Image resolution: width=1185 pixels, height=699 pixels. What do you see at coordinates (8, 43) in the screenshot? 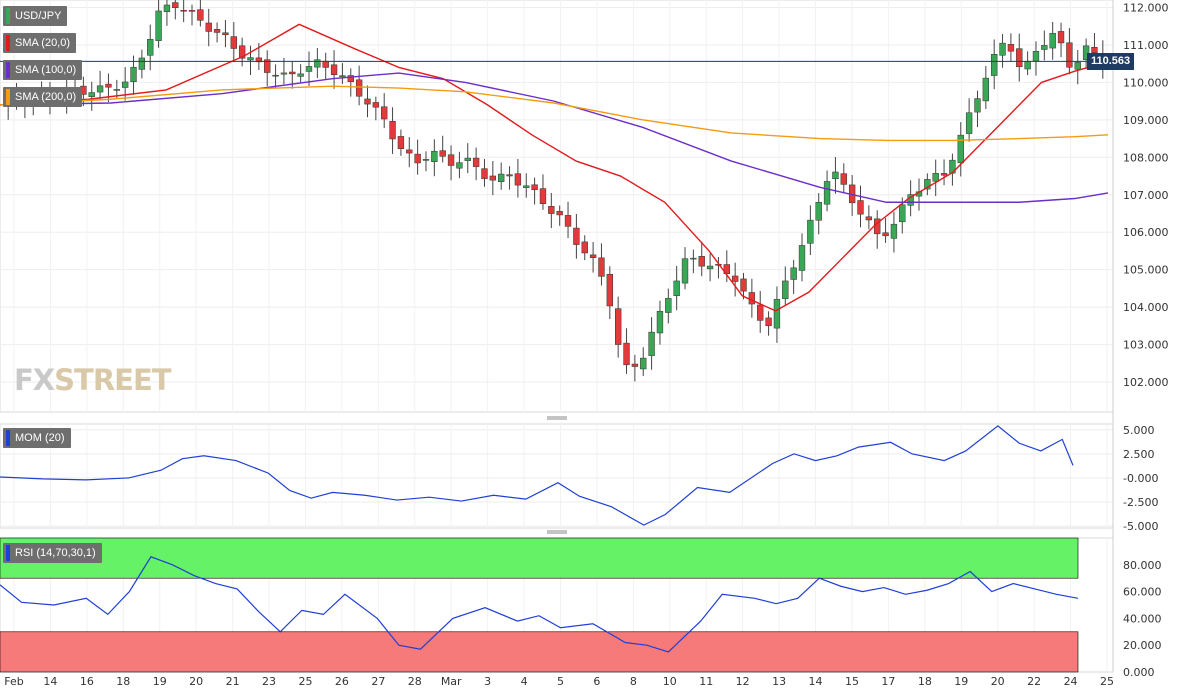
I see `legend-swatch-sma20` at bounding box center [8, 43].